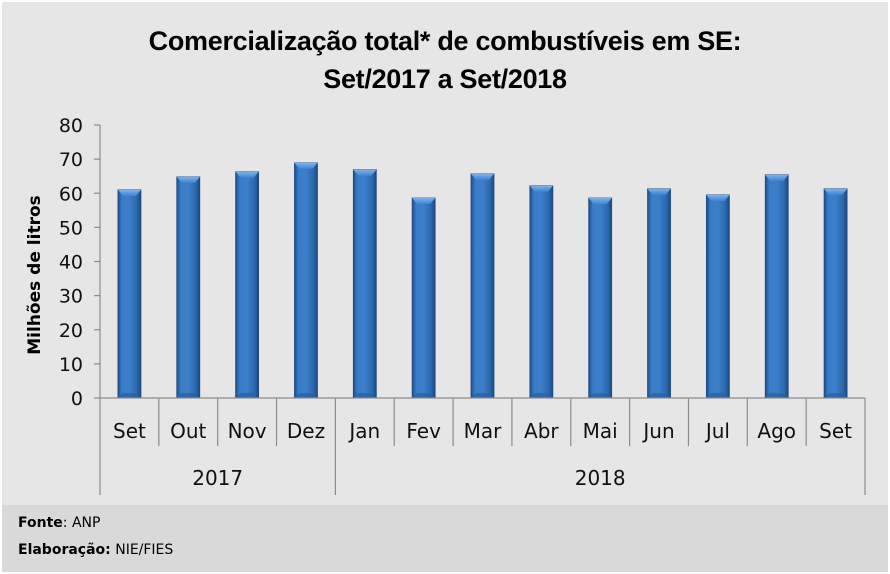 Image resolution: width=890 pixels, height=574 pixels. What do you see at coordinates (247, 431) in the screenshot?
I see `x-category-label: Nov` at bounding box center [247, 431].